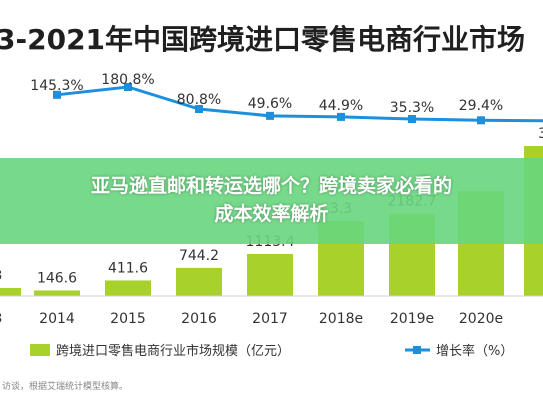 This screenshot has width=543, height=408. What do you see at coordinates (1, 319) in the screenshot?
I see `x-tick-label-0: 3` at bounding box center [1, 319].